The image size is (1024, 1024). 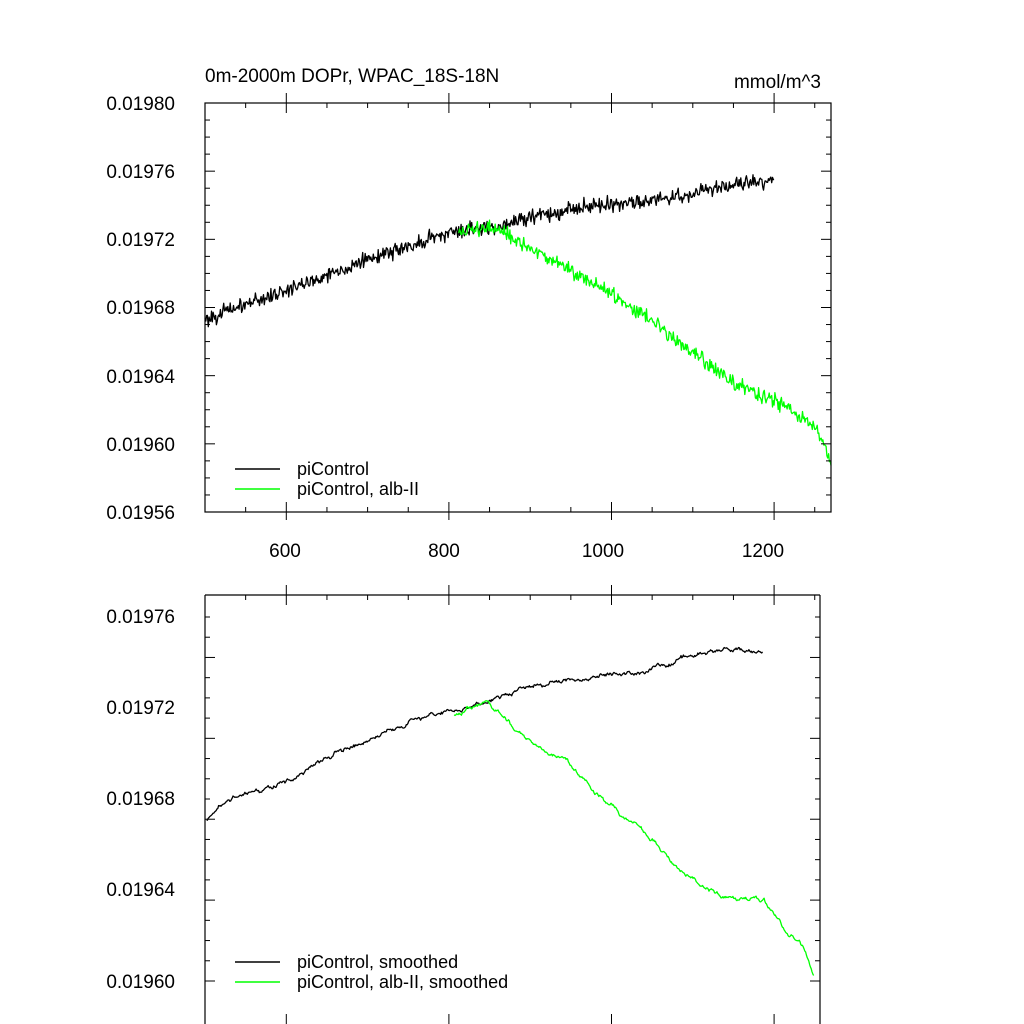 I want to click on top-y-tick-label: 0.01964, so click(x=140, y=377).